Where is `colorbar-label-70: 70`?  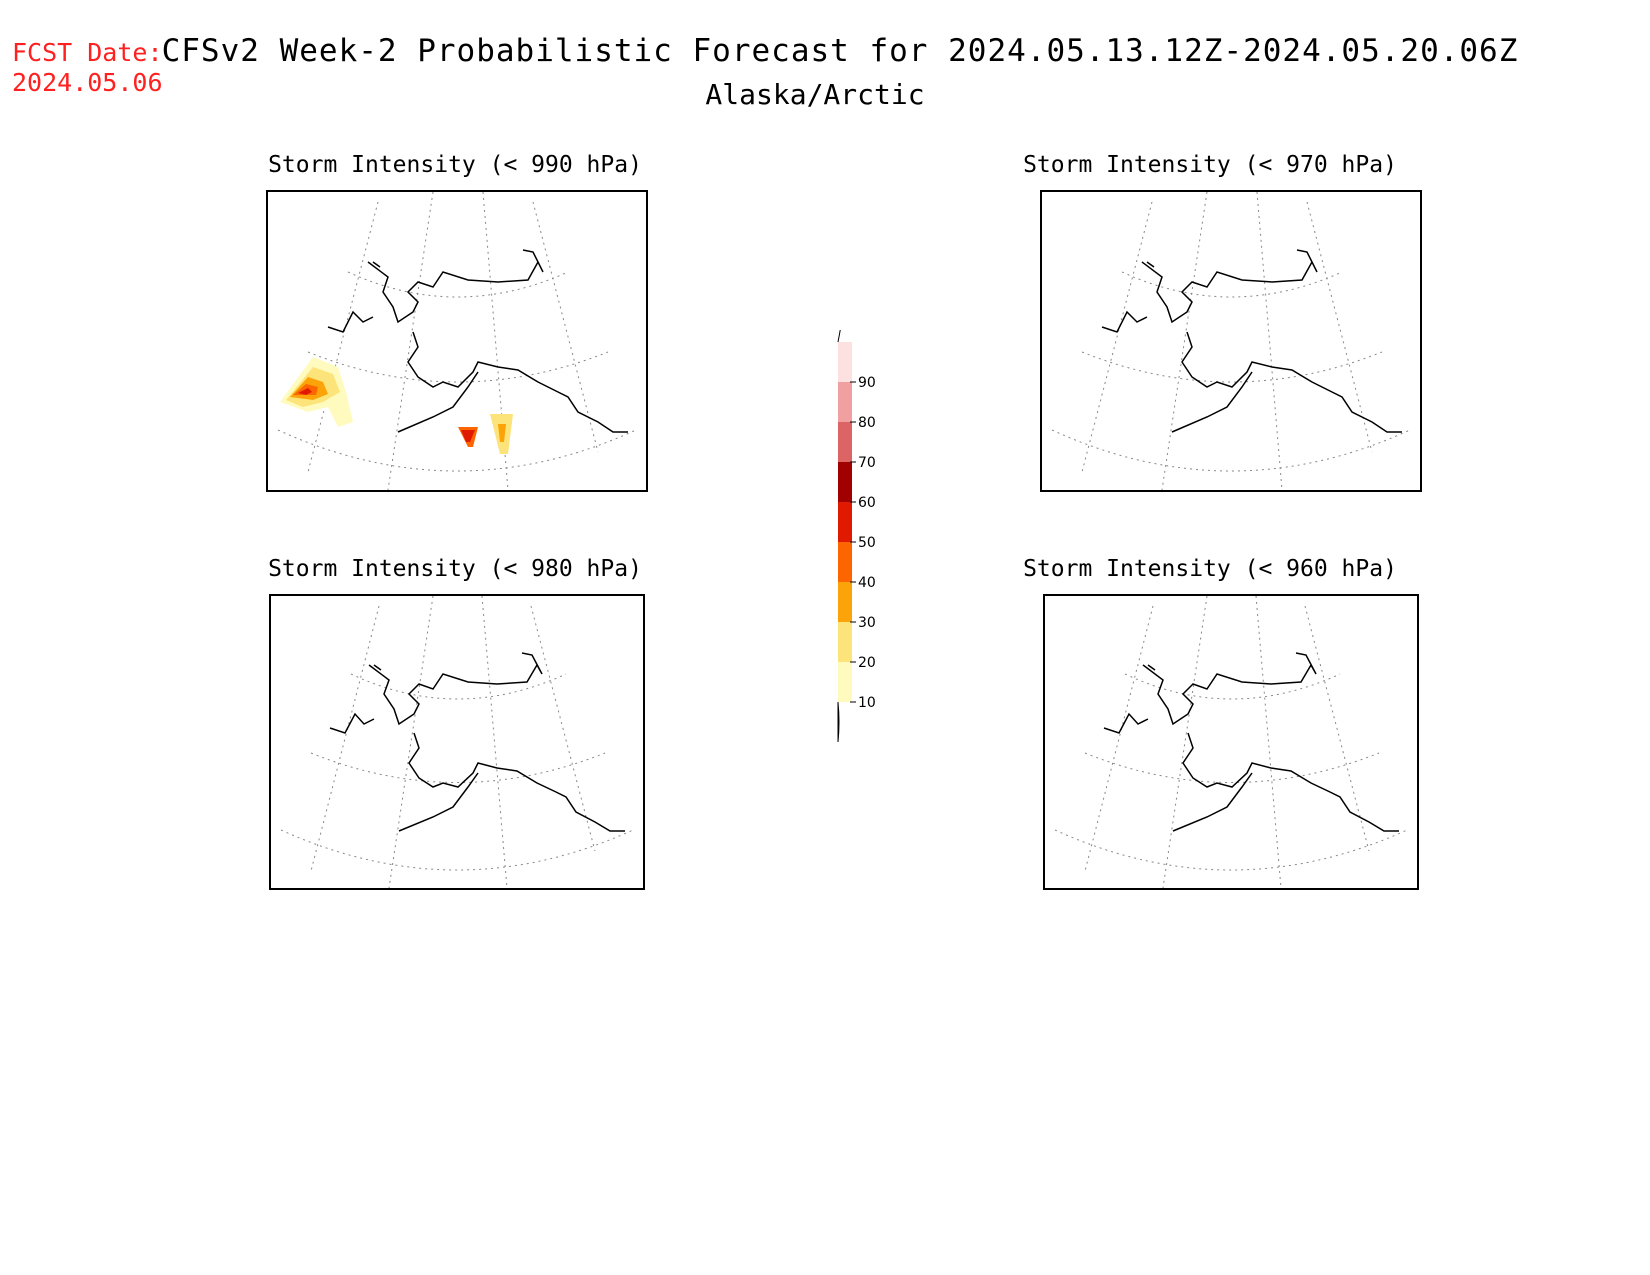 colorbar-label-70: 70 is located at coordinates (867, 463).